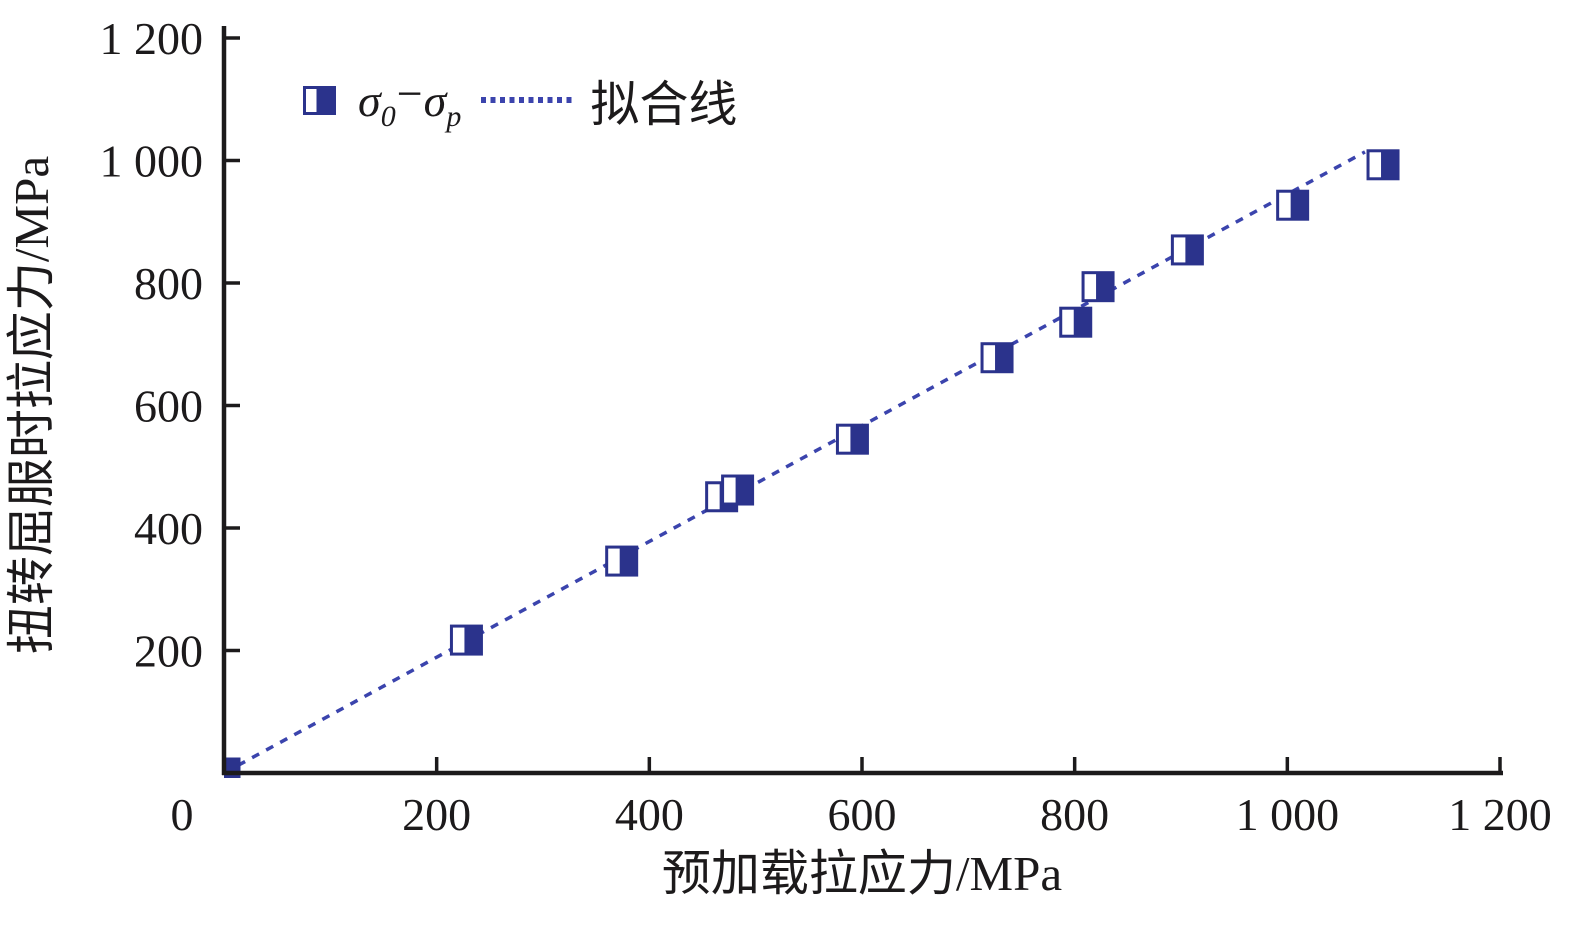 Image resolution: width=1575 pixels, height=925 pixels. What do you see at coordinates (862, 873) in the screenshot?
I see `x-axis-title: 预加载拉应力/MPa` at bounding box center [862, 873].